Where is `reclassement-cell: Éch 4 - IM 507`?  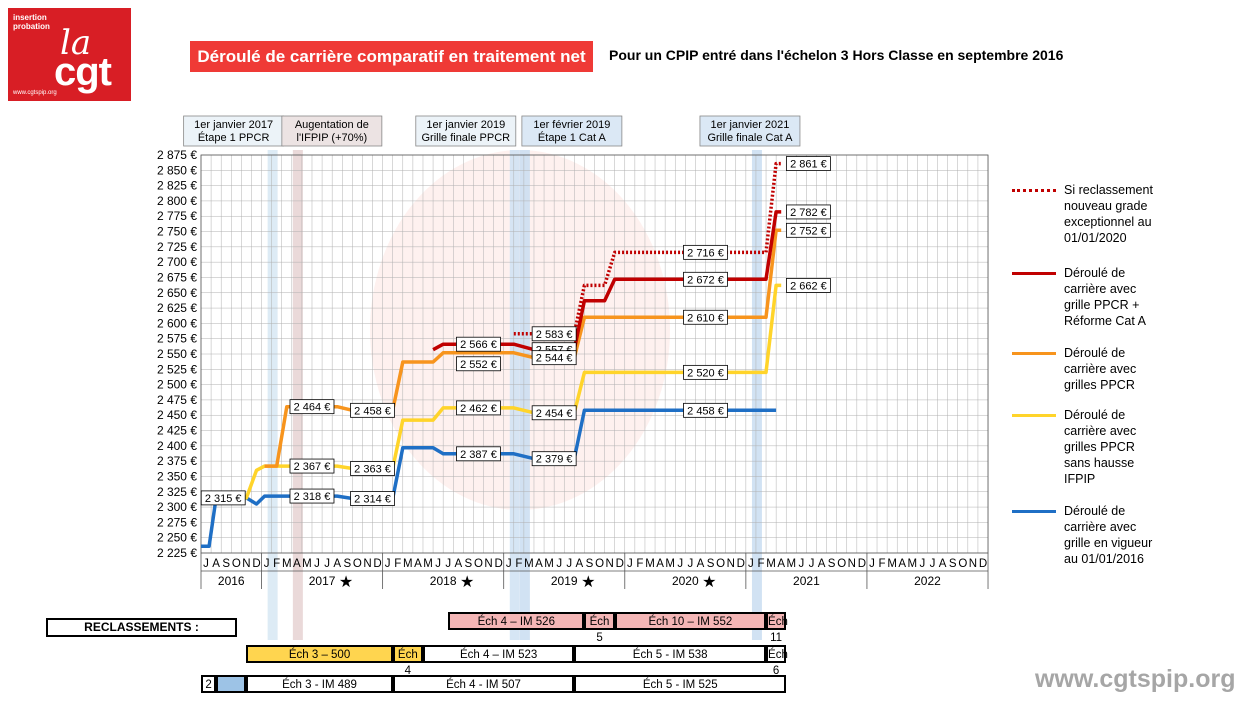
reclassement-cell: Éch 4 - IM 507 is located at coordinates (483, 684).